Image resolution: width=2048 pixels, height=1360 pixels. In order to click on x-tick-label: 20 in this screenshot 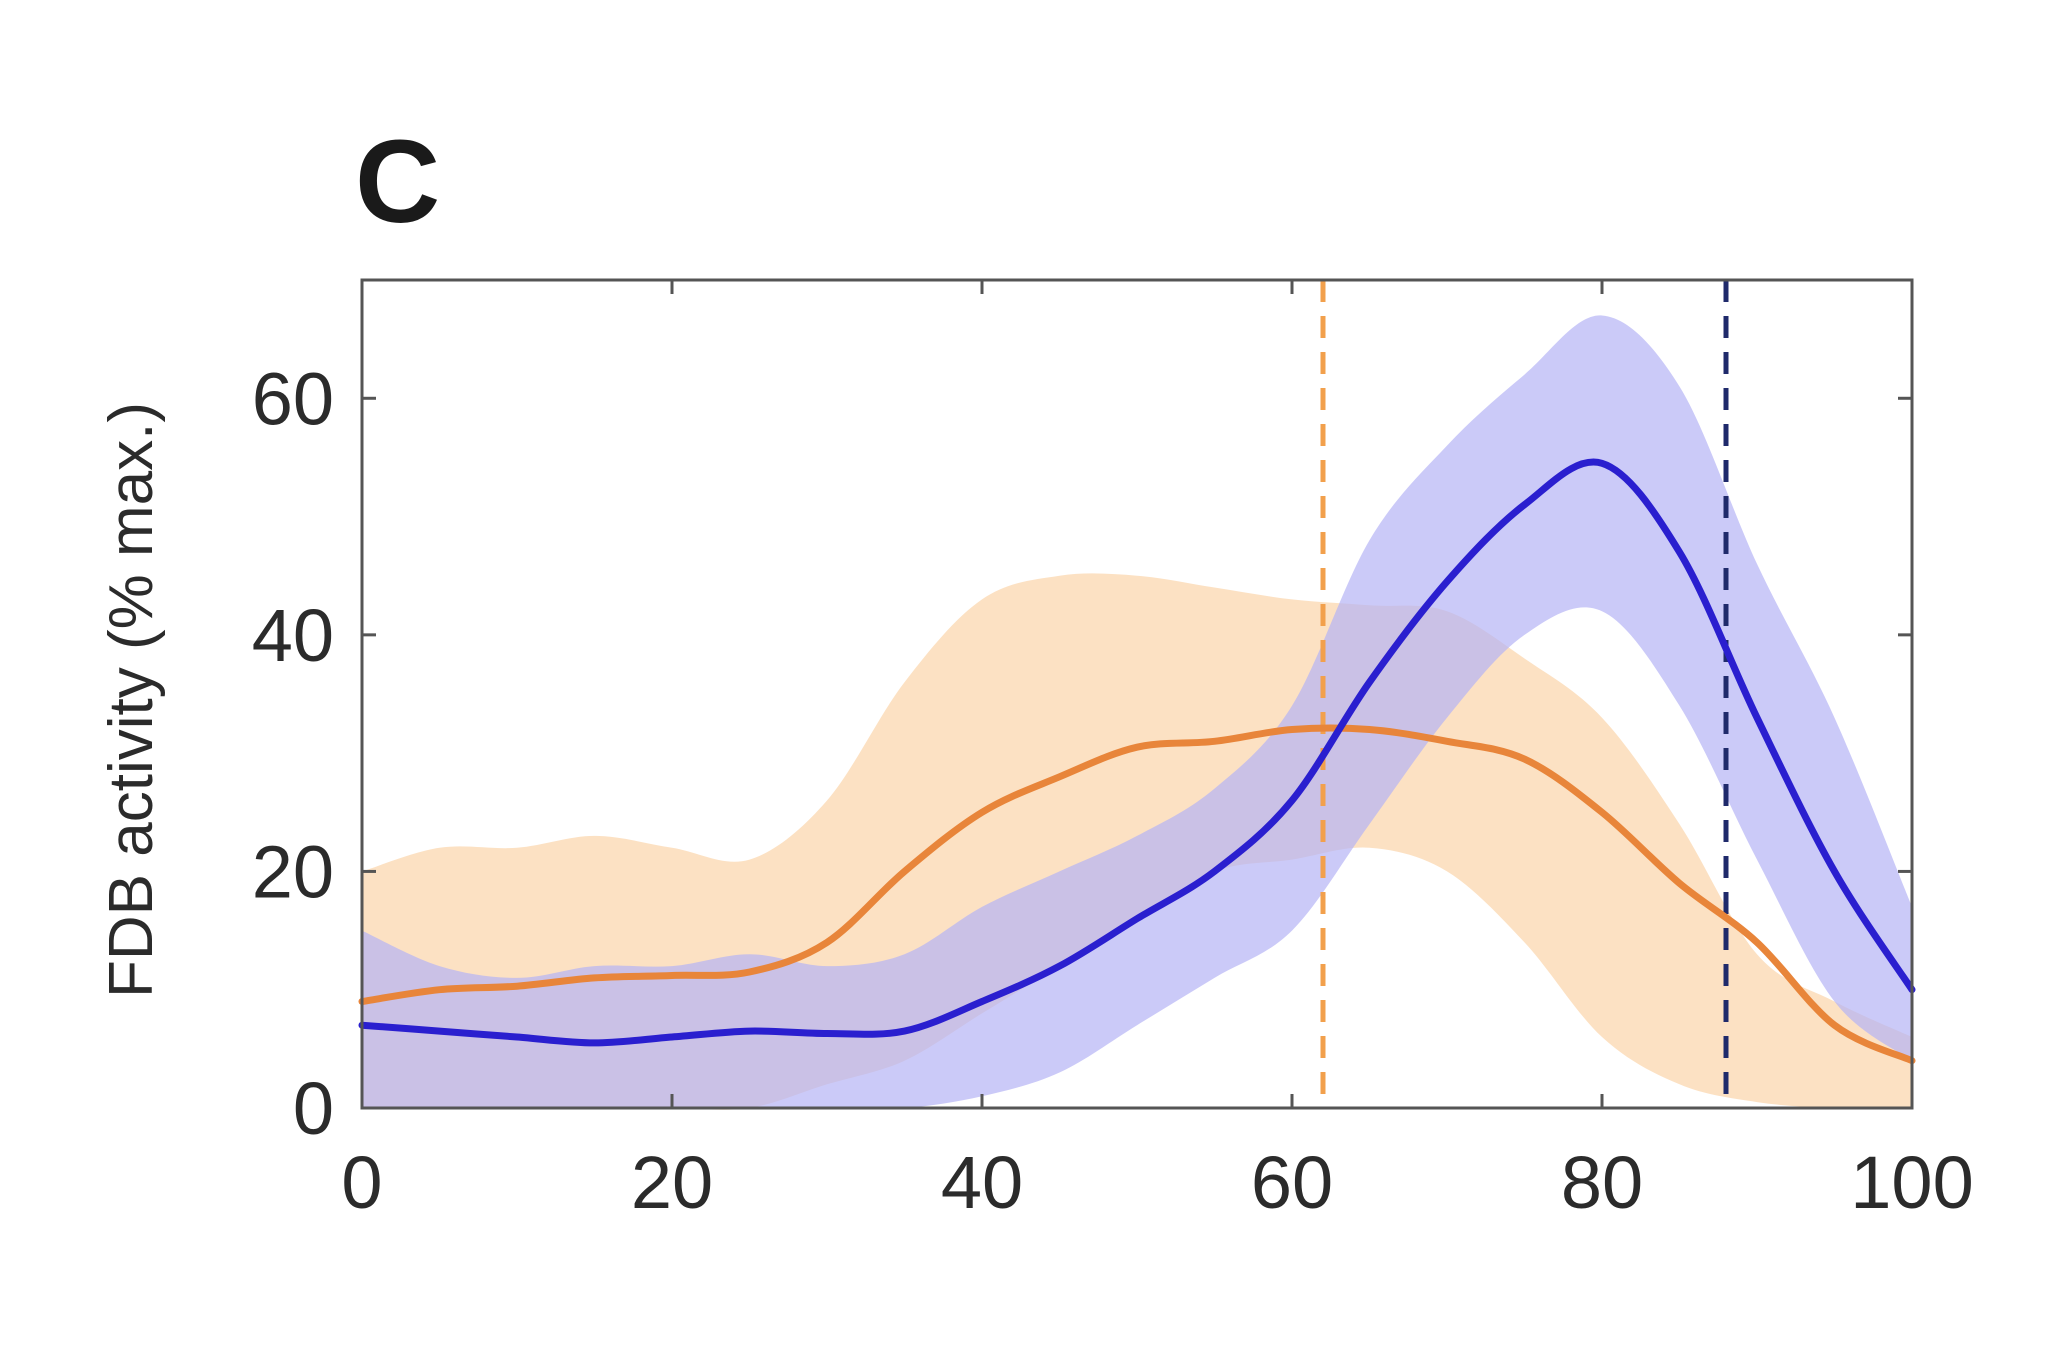, I will do `click(672, 1182)`.